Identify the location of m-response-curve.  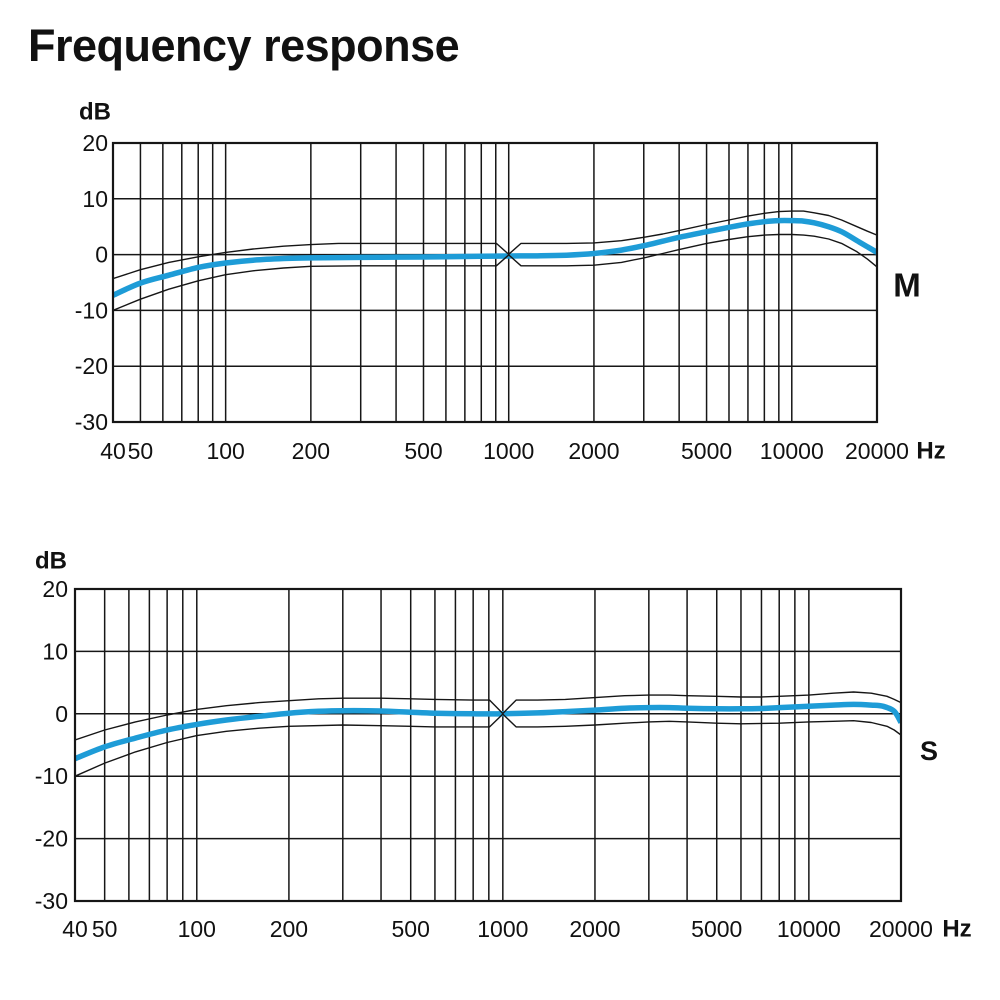
(495, 257).